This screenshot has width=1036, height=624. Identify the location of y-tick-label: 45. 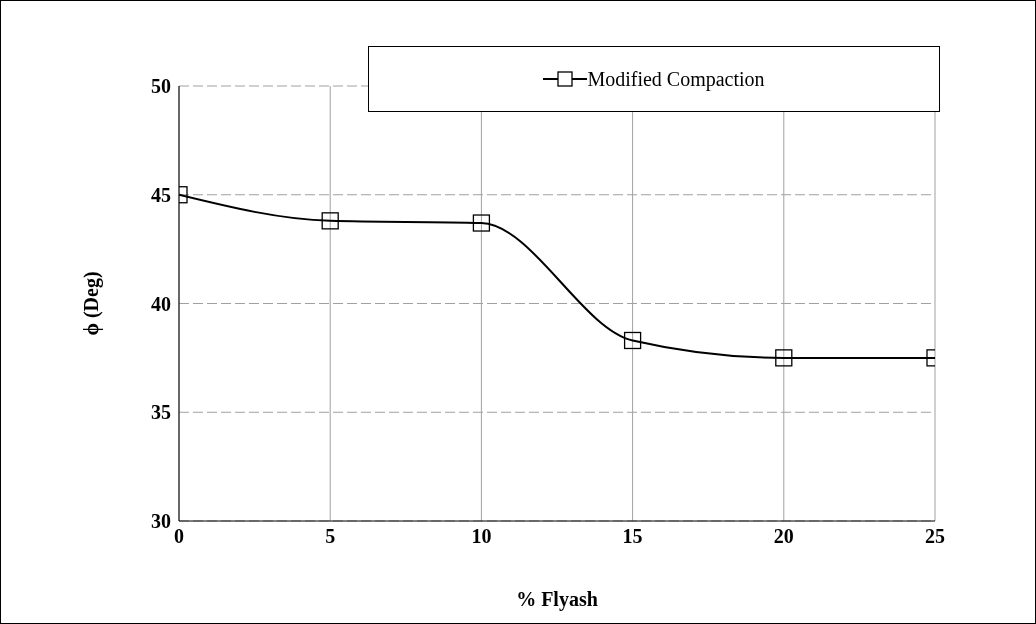
(161, 194).